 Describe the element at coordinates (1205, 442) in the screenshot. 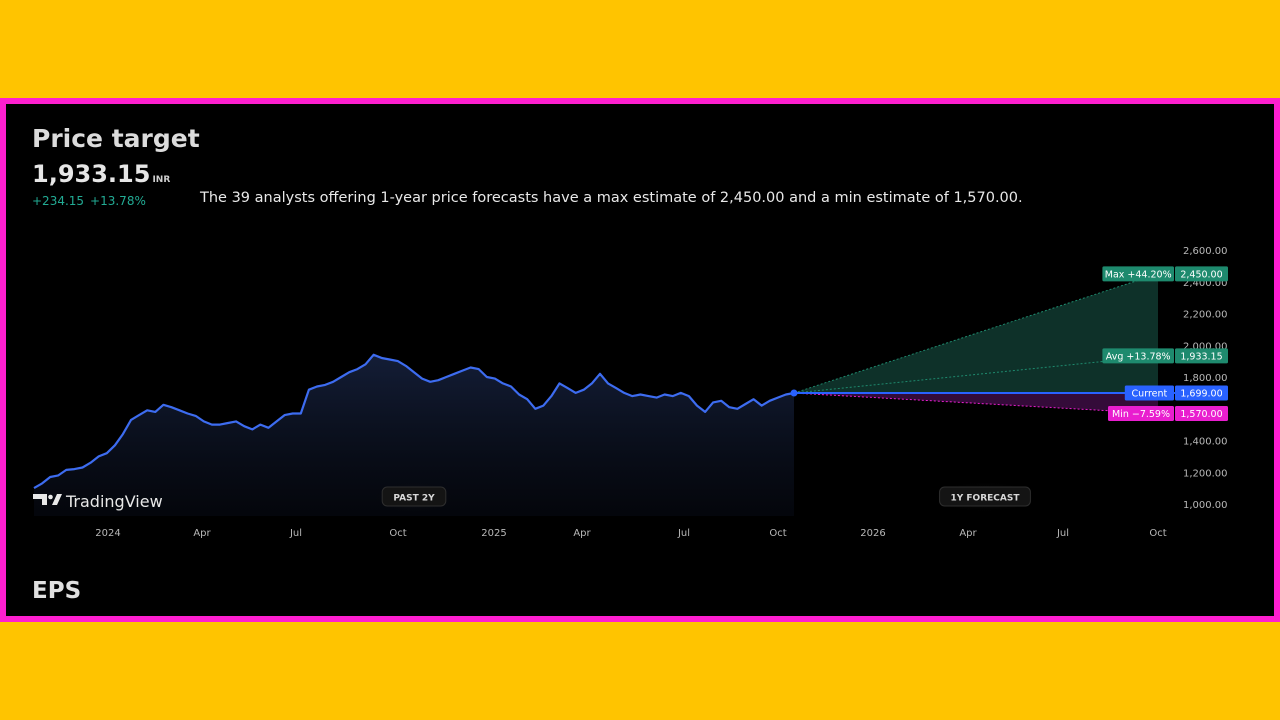

I see `y-tick-label: 1,400.00` at that location.